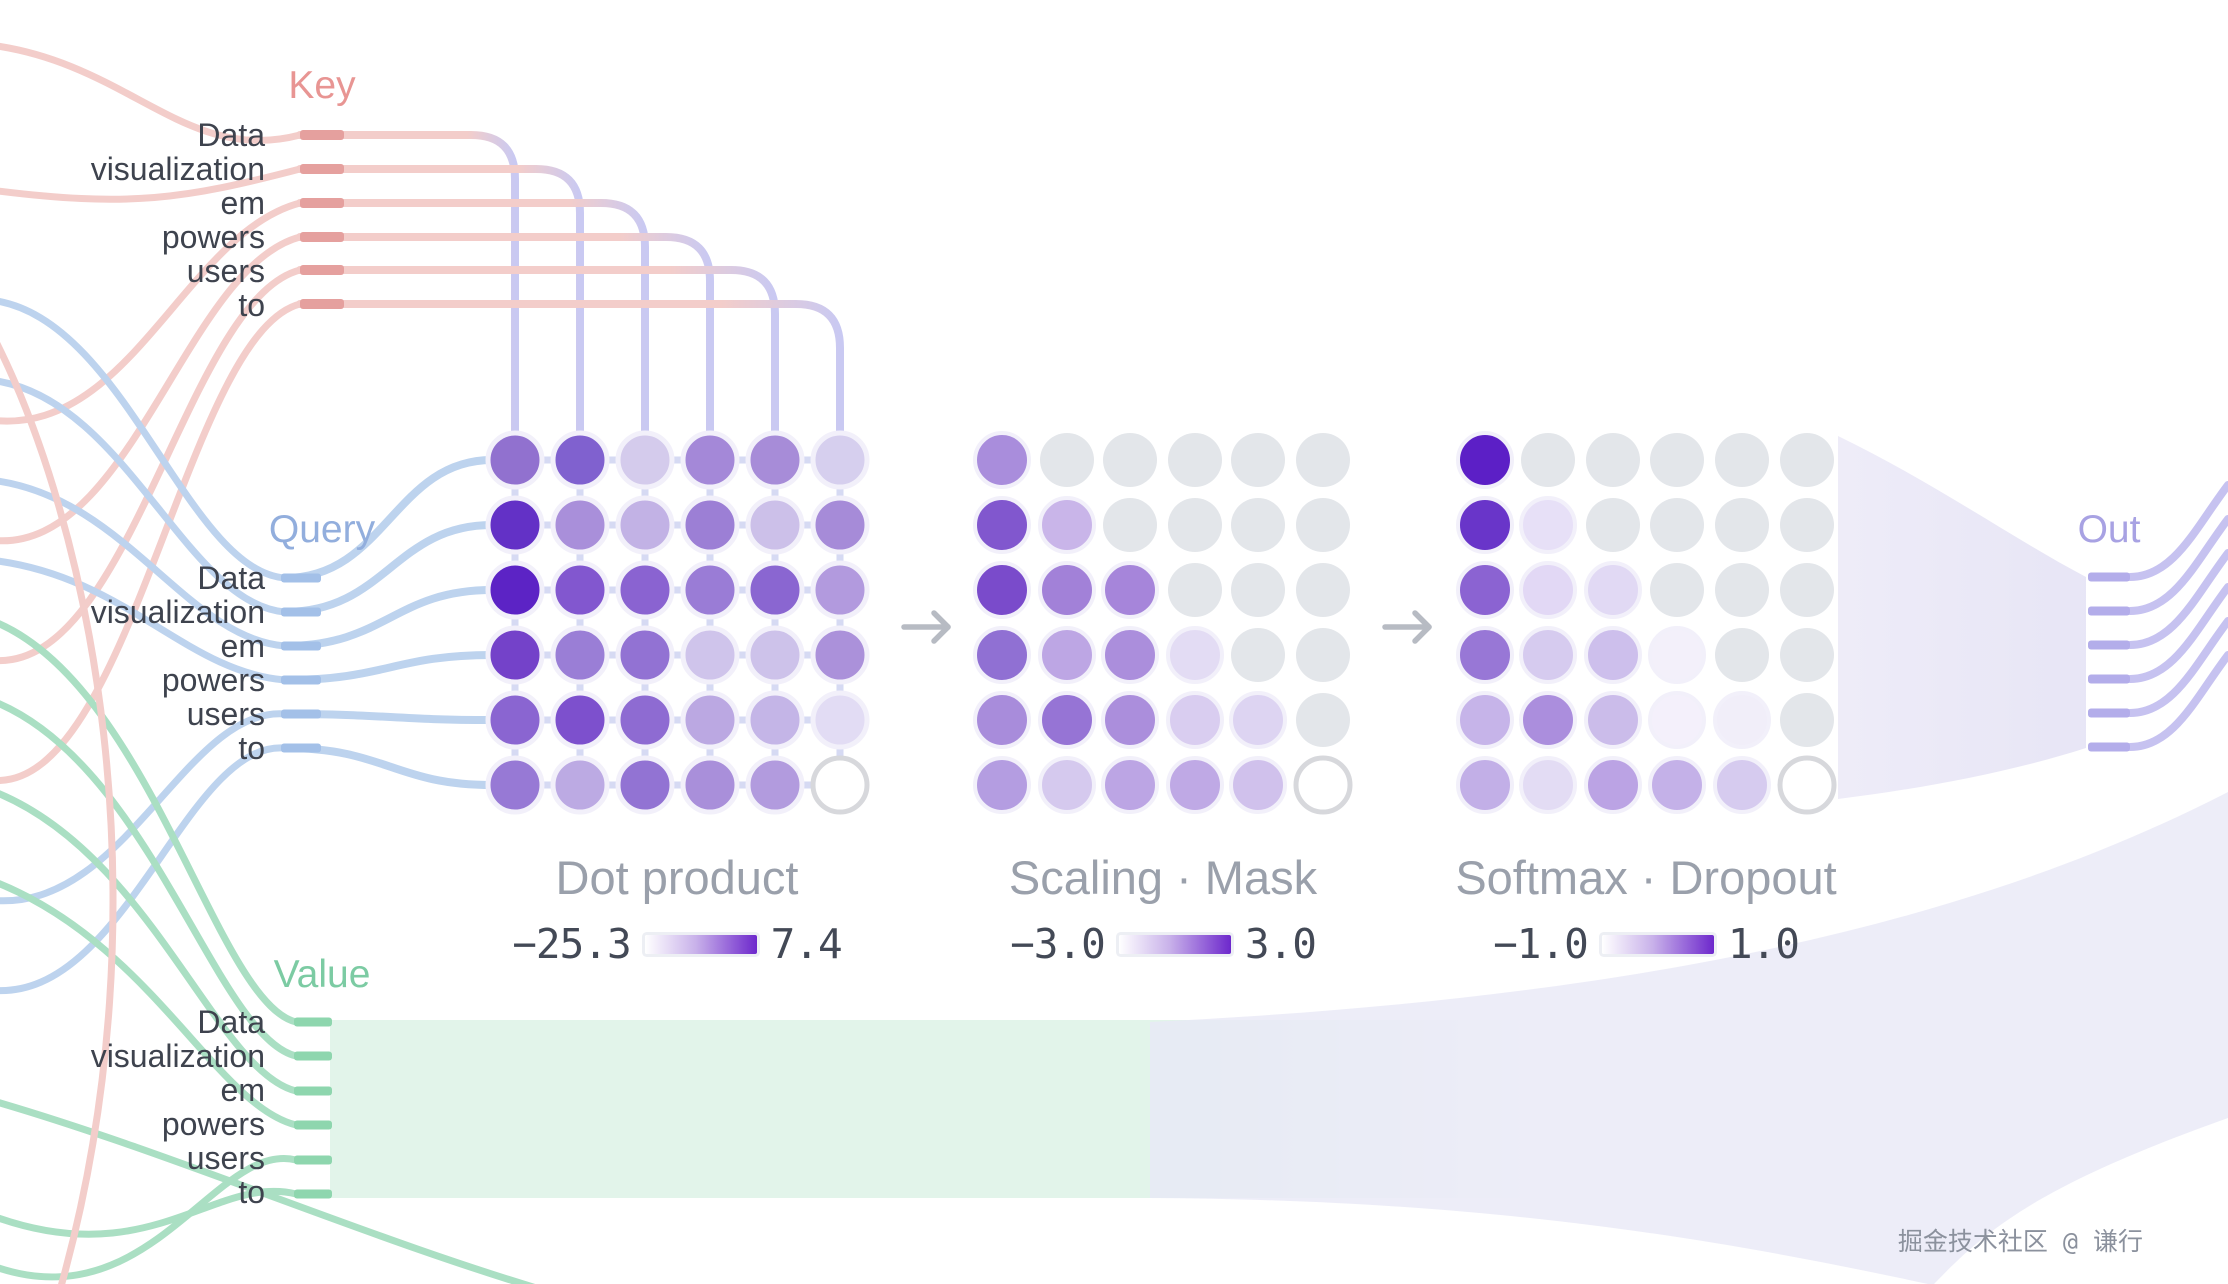 Image resolution: width=2228 pixels, height=1284 pixels. I want to click on scaling-mask-matrix-cell-r0c0, so click(1002, 460).